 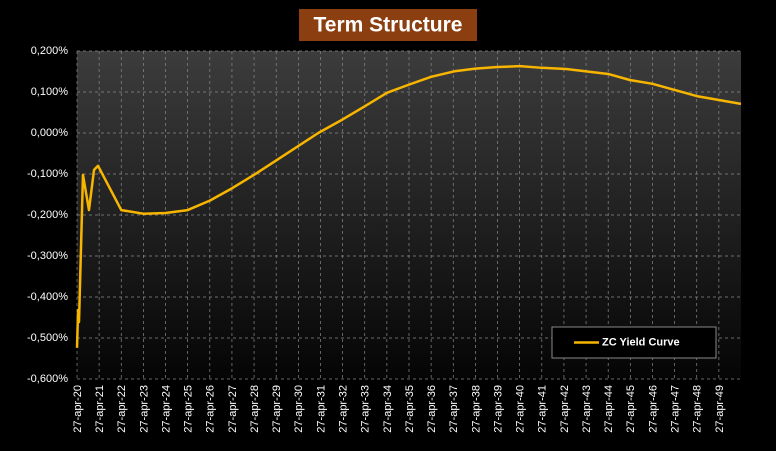 What do you see at coordinates (277, 409) in the screenshot?
I see `x-tick-label: 27-apr-29` at bounding box center [277, 409].